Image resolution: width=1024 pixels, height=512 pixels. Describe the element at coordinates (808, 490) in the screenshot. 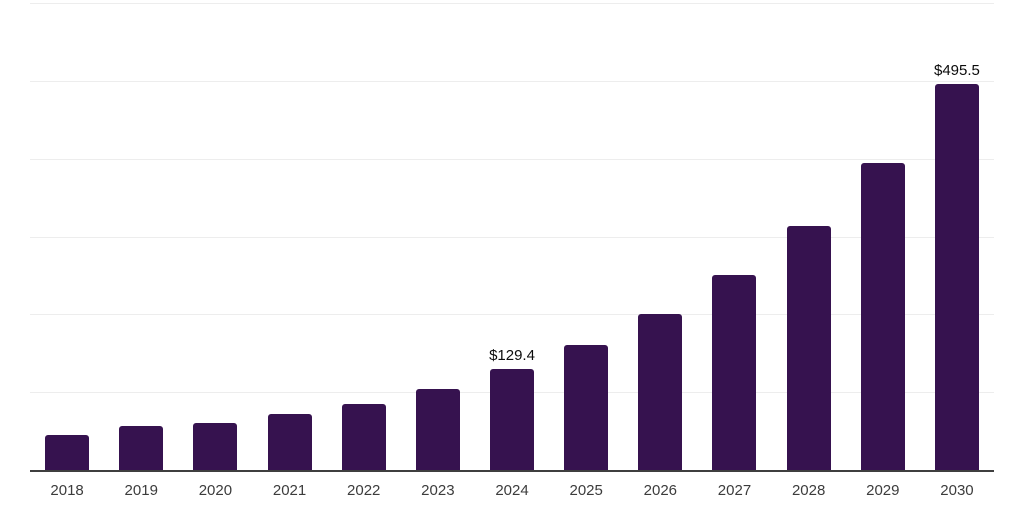

I see `x-tick-2028: 2028` at that location.